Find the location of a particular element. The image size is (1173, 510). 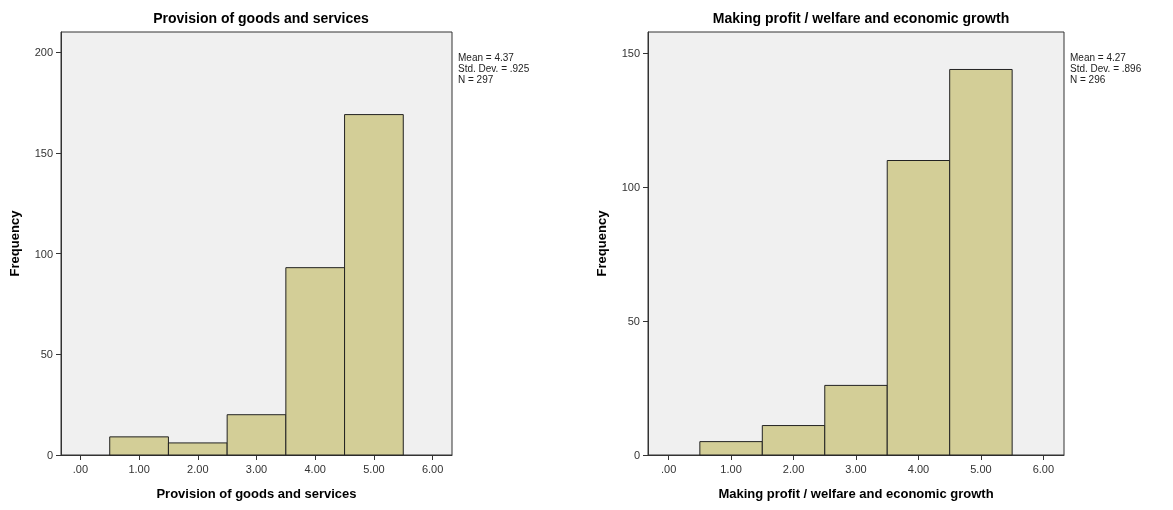

text: N = 297 is located at coordinates (476, 79).